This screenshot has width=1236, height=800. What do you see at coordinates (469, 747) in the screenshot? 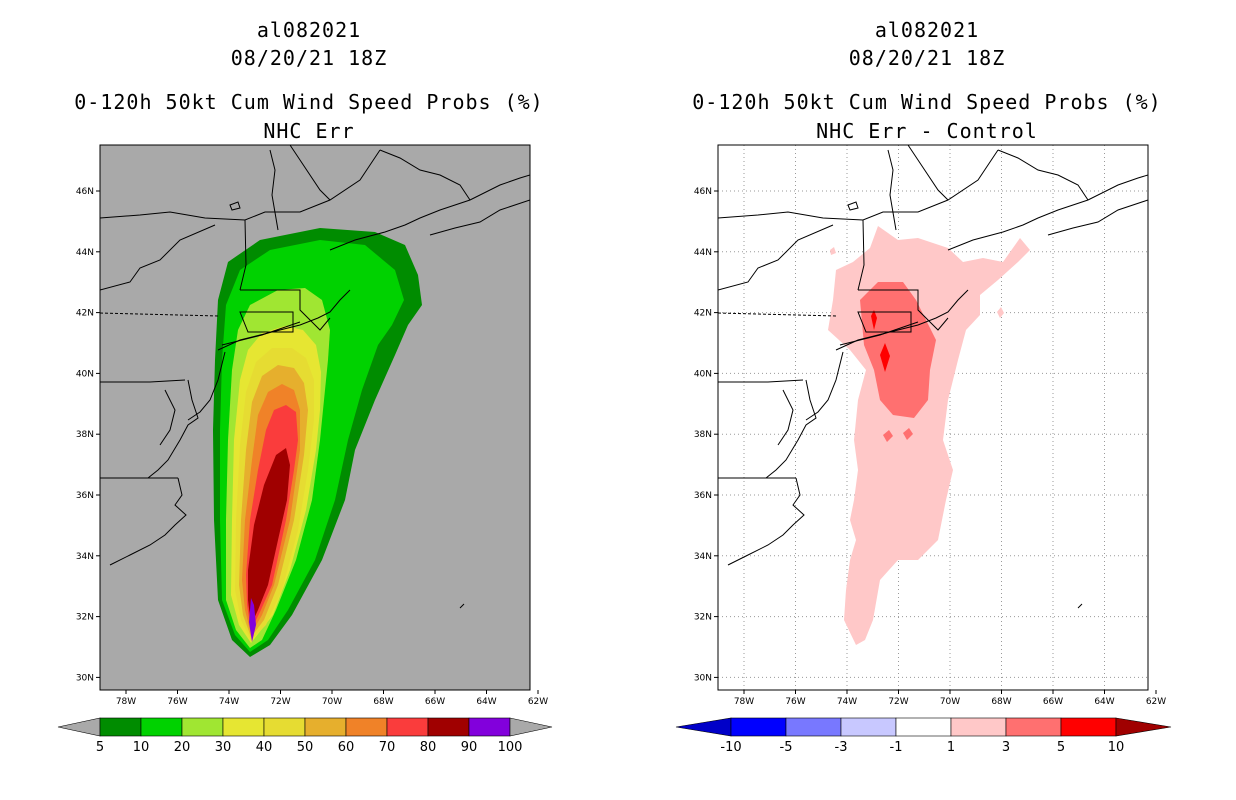
I see `colorbar-label: 90` at bounding box center [469, 747].